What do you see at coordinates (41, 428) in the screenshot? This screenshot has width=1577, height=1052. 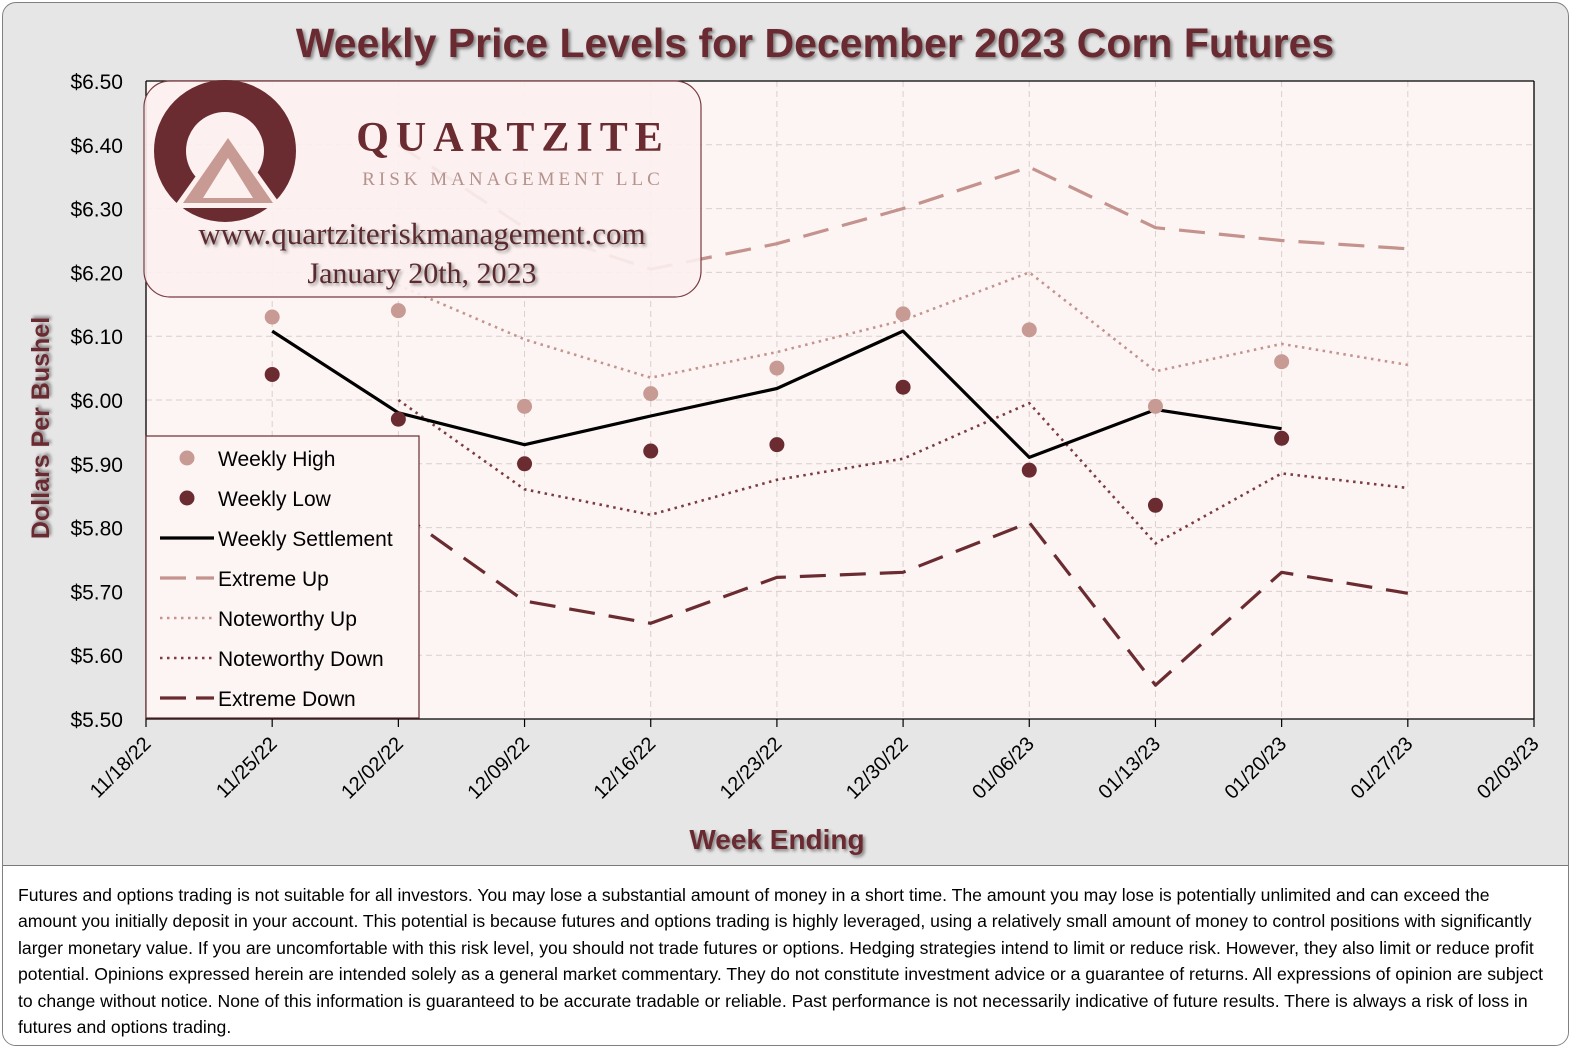 I see `y-axis-label: Dollars Per Bushel` at bounding box center [41, 428].